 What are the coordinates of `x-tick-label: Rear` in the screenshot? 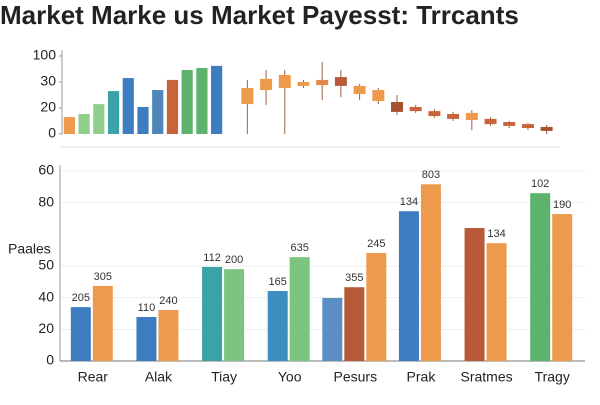 It's located at (93, 377).